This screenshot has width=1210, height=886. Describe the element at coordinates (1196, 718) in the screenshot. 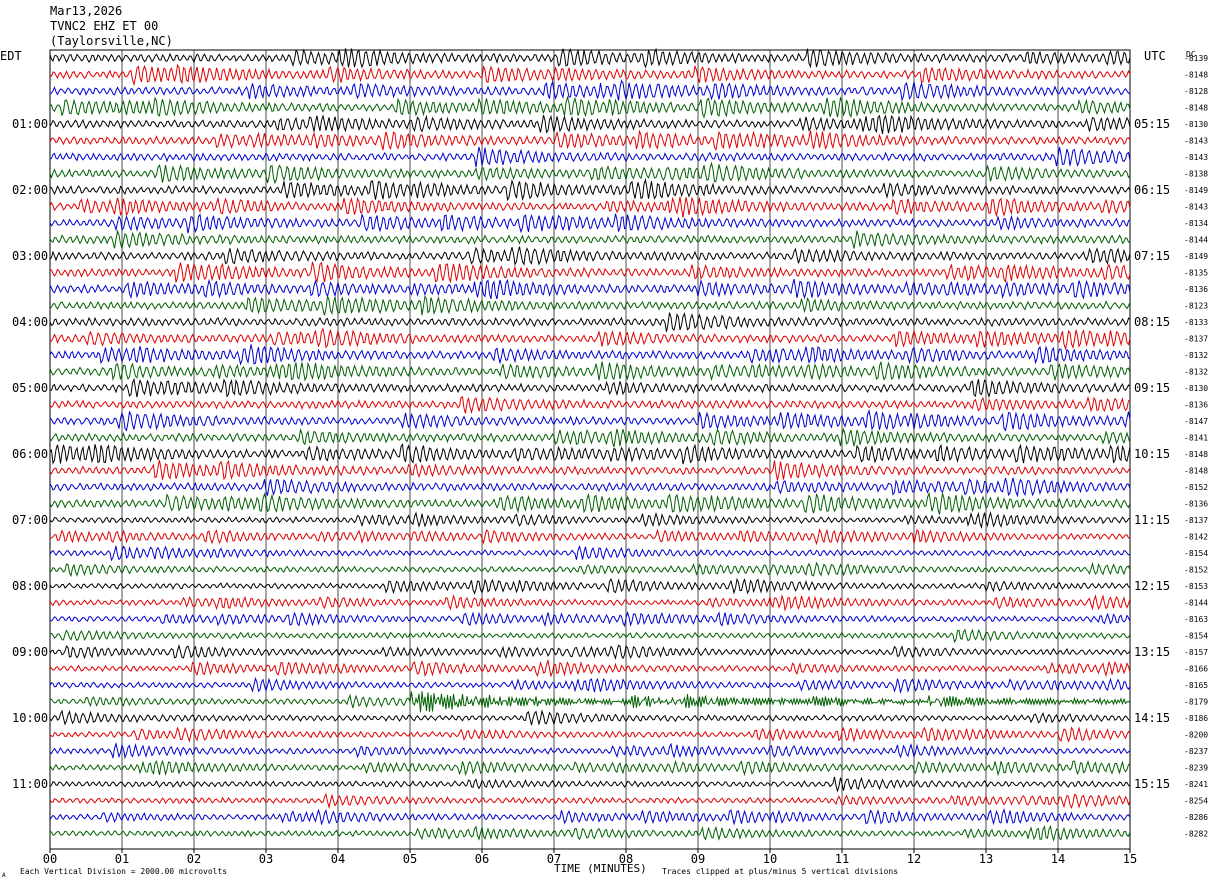

I see `dc-offset-label: -8186` at that location.